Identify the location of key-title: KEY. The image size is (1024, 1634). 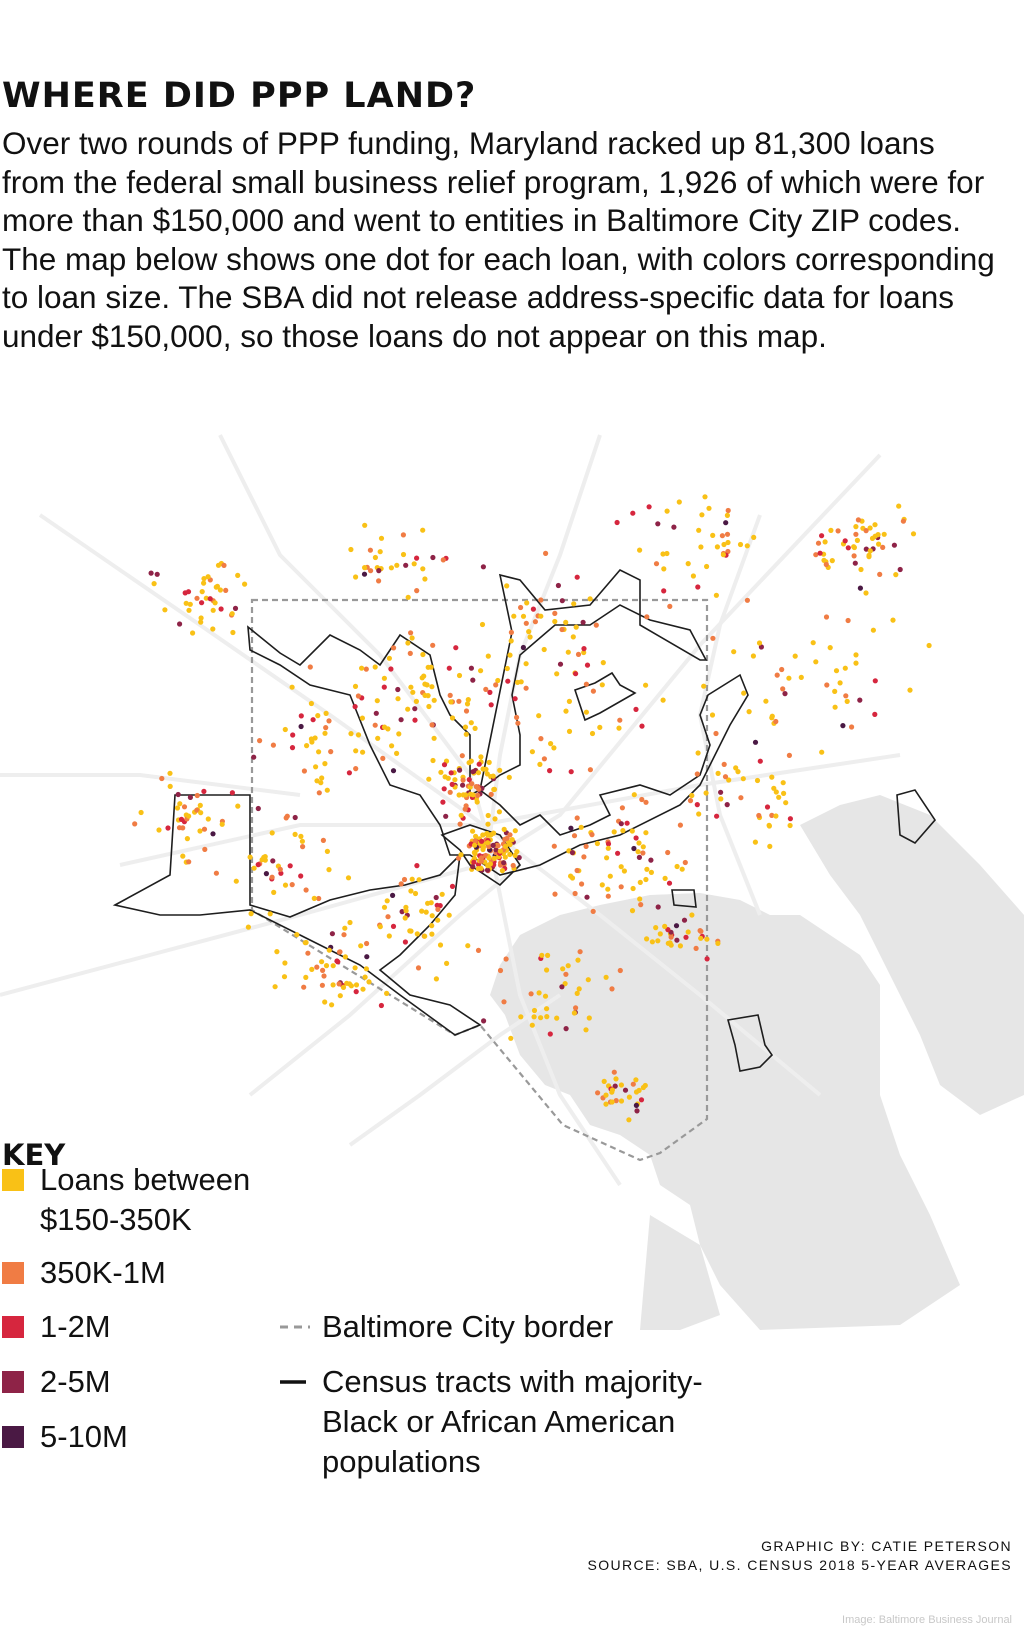
(34, 1155).